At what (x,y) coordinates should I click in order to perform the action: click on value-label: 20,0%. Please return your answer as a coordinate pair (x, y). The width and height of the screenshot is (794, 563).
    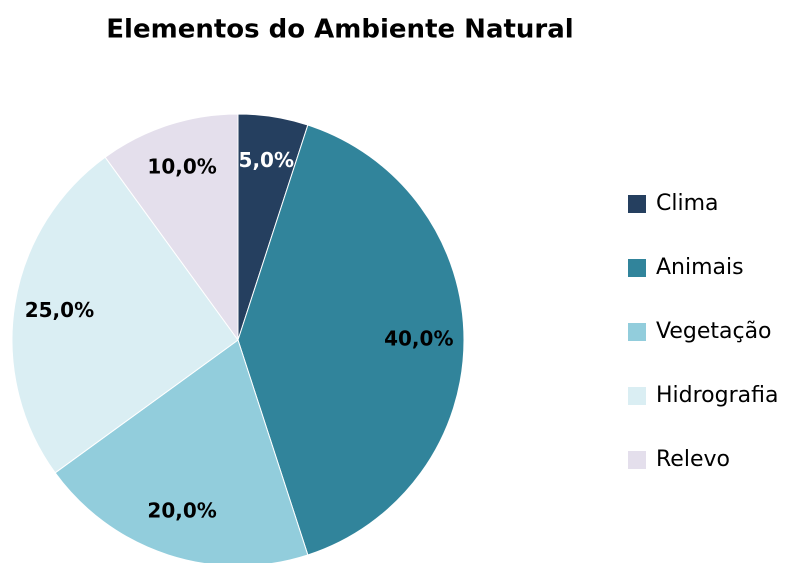
    Looking at the image, I should click on (181, 510).